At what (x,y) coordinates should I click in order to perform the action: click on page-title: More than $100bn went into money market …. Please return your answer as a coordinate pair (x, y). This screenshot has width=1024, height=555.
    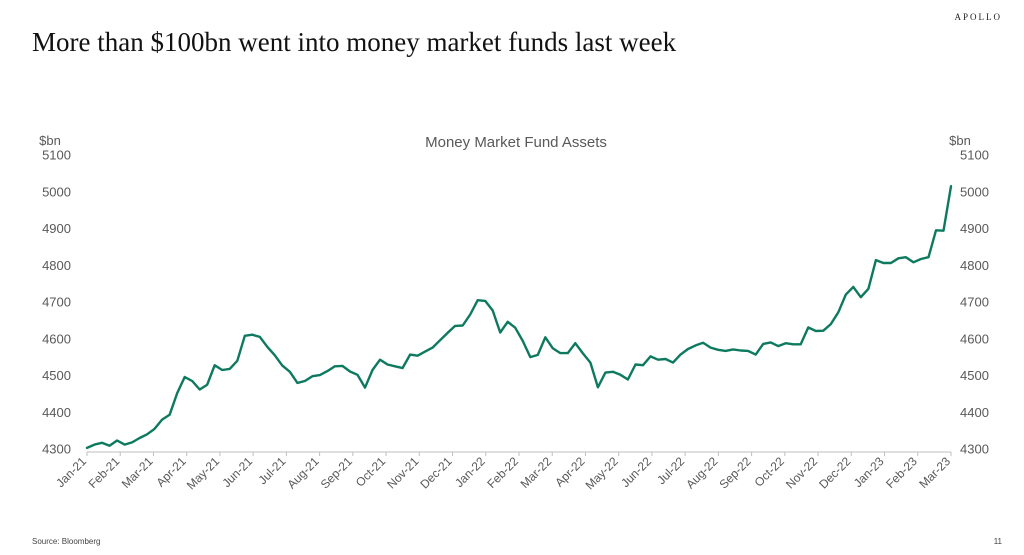
    Looking at the image, I should click on (354, 42).